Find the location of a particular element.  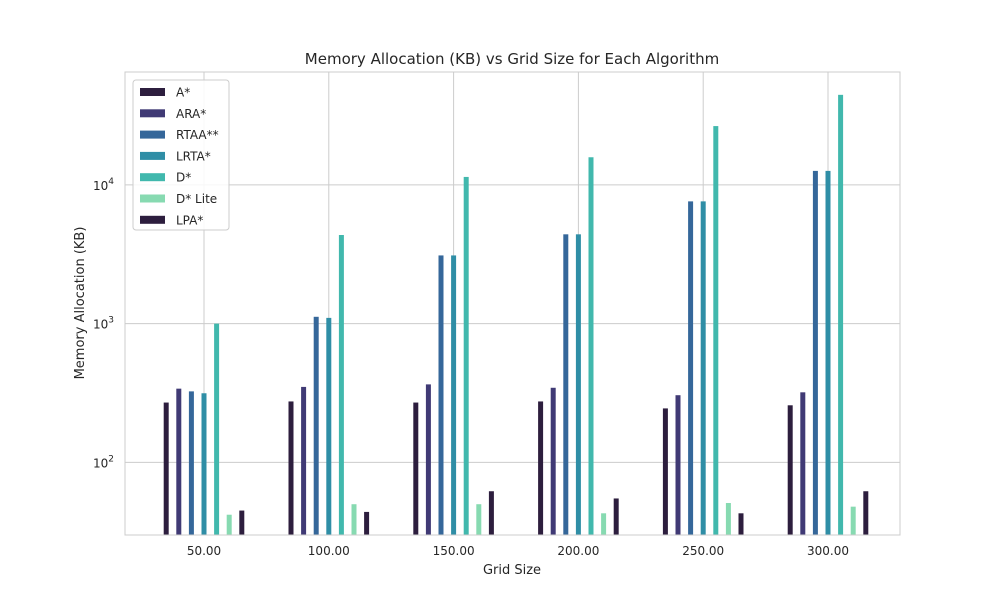

y-tick-label: 10³ is located at coordinates (103, 324).